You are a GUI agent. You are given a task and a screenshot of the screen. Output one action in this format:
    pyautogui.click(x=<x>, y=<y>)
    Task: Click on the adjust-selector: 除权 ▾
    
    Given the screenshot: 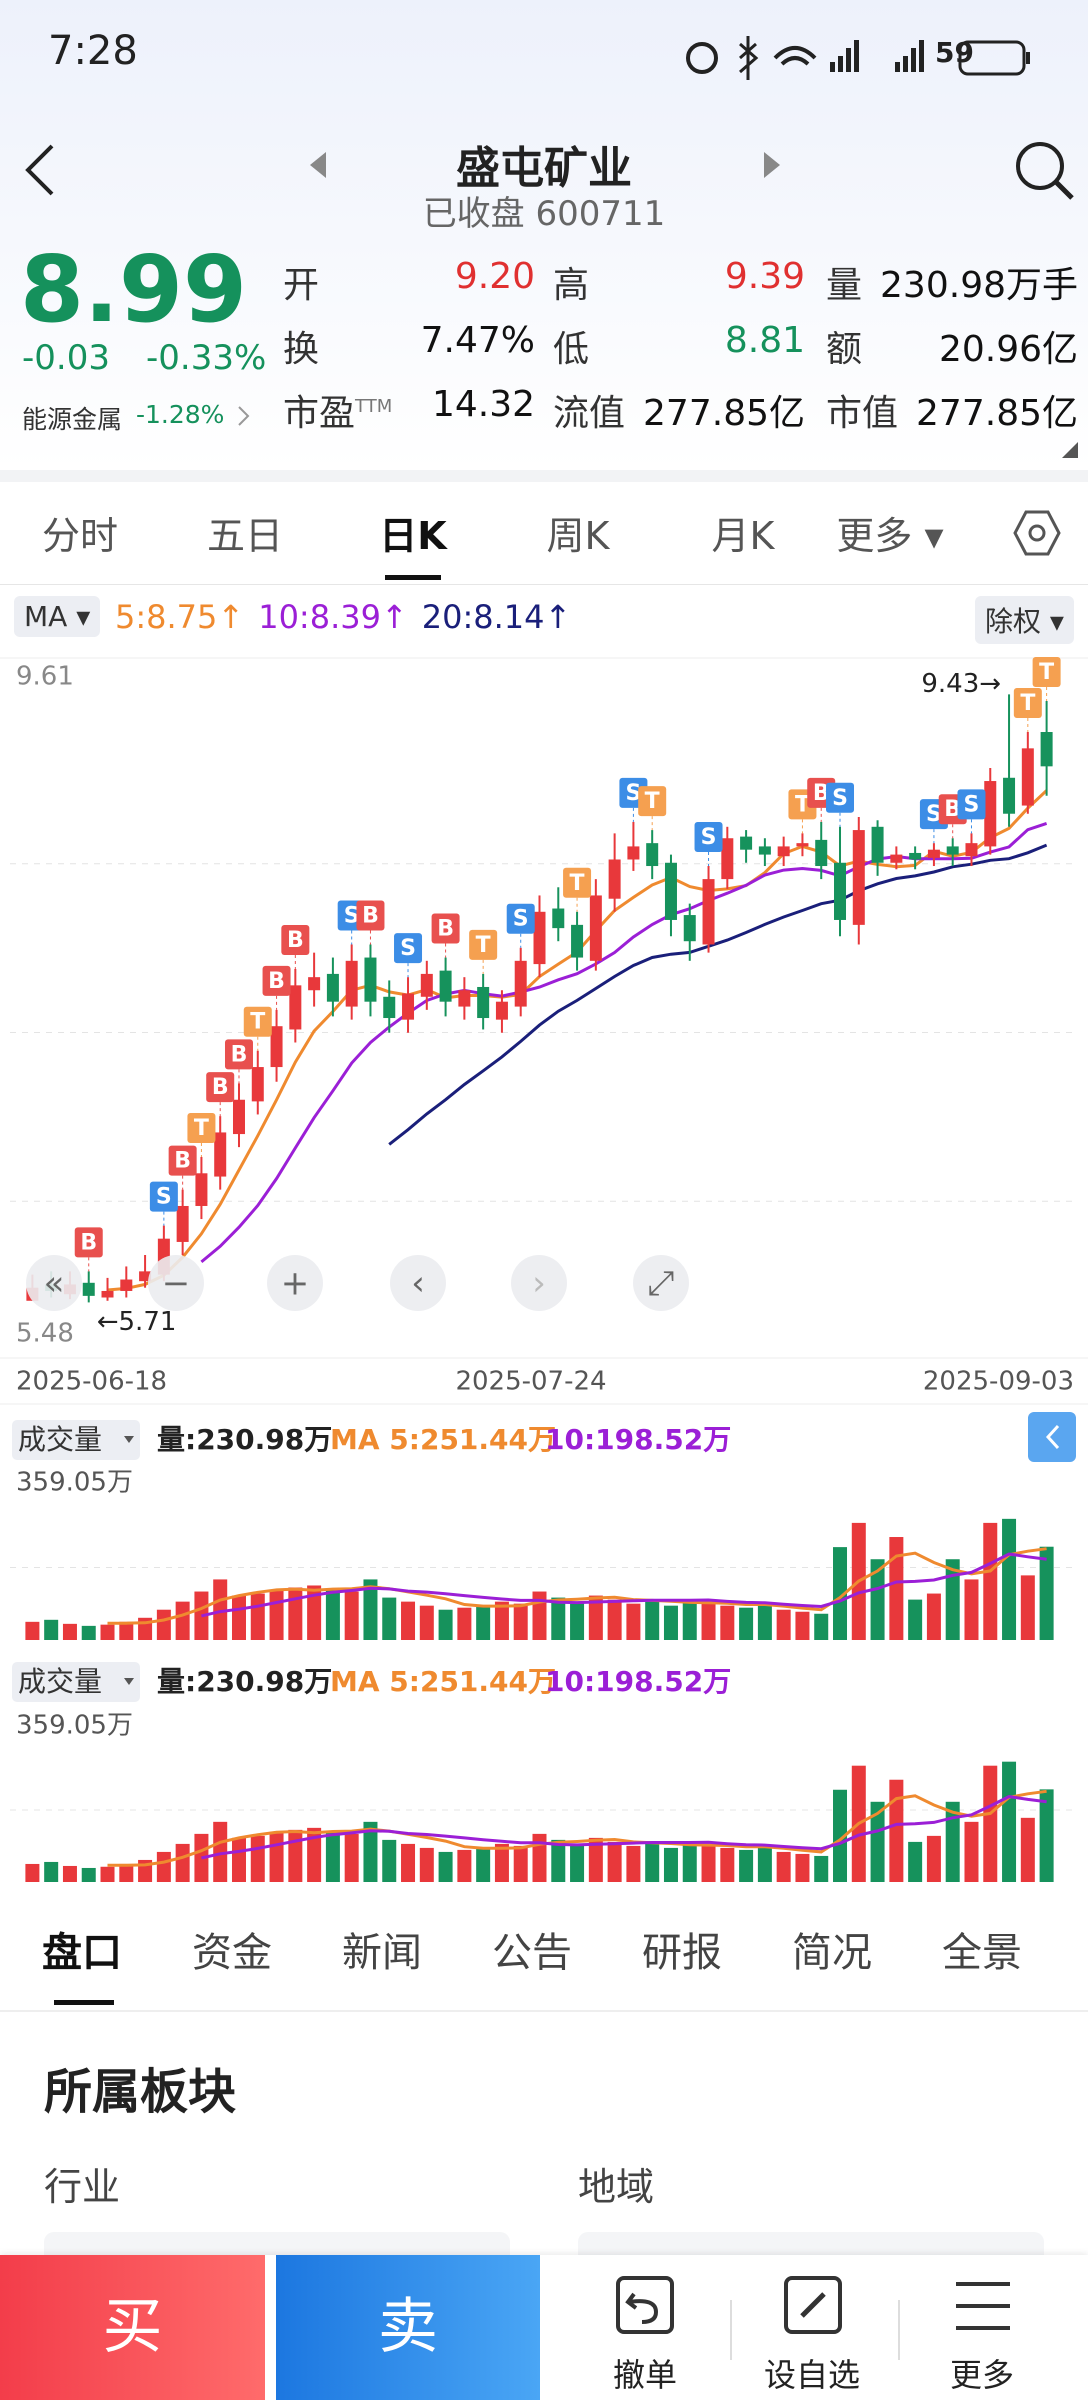 What is the action you would take?
    pyautogui.click(x=1024, y=620)
    